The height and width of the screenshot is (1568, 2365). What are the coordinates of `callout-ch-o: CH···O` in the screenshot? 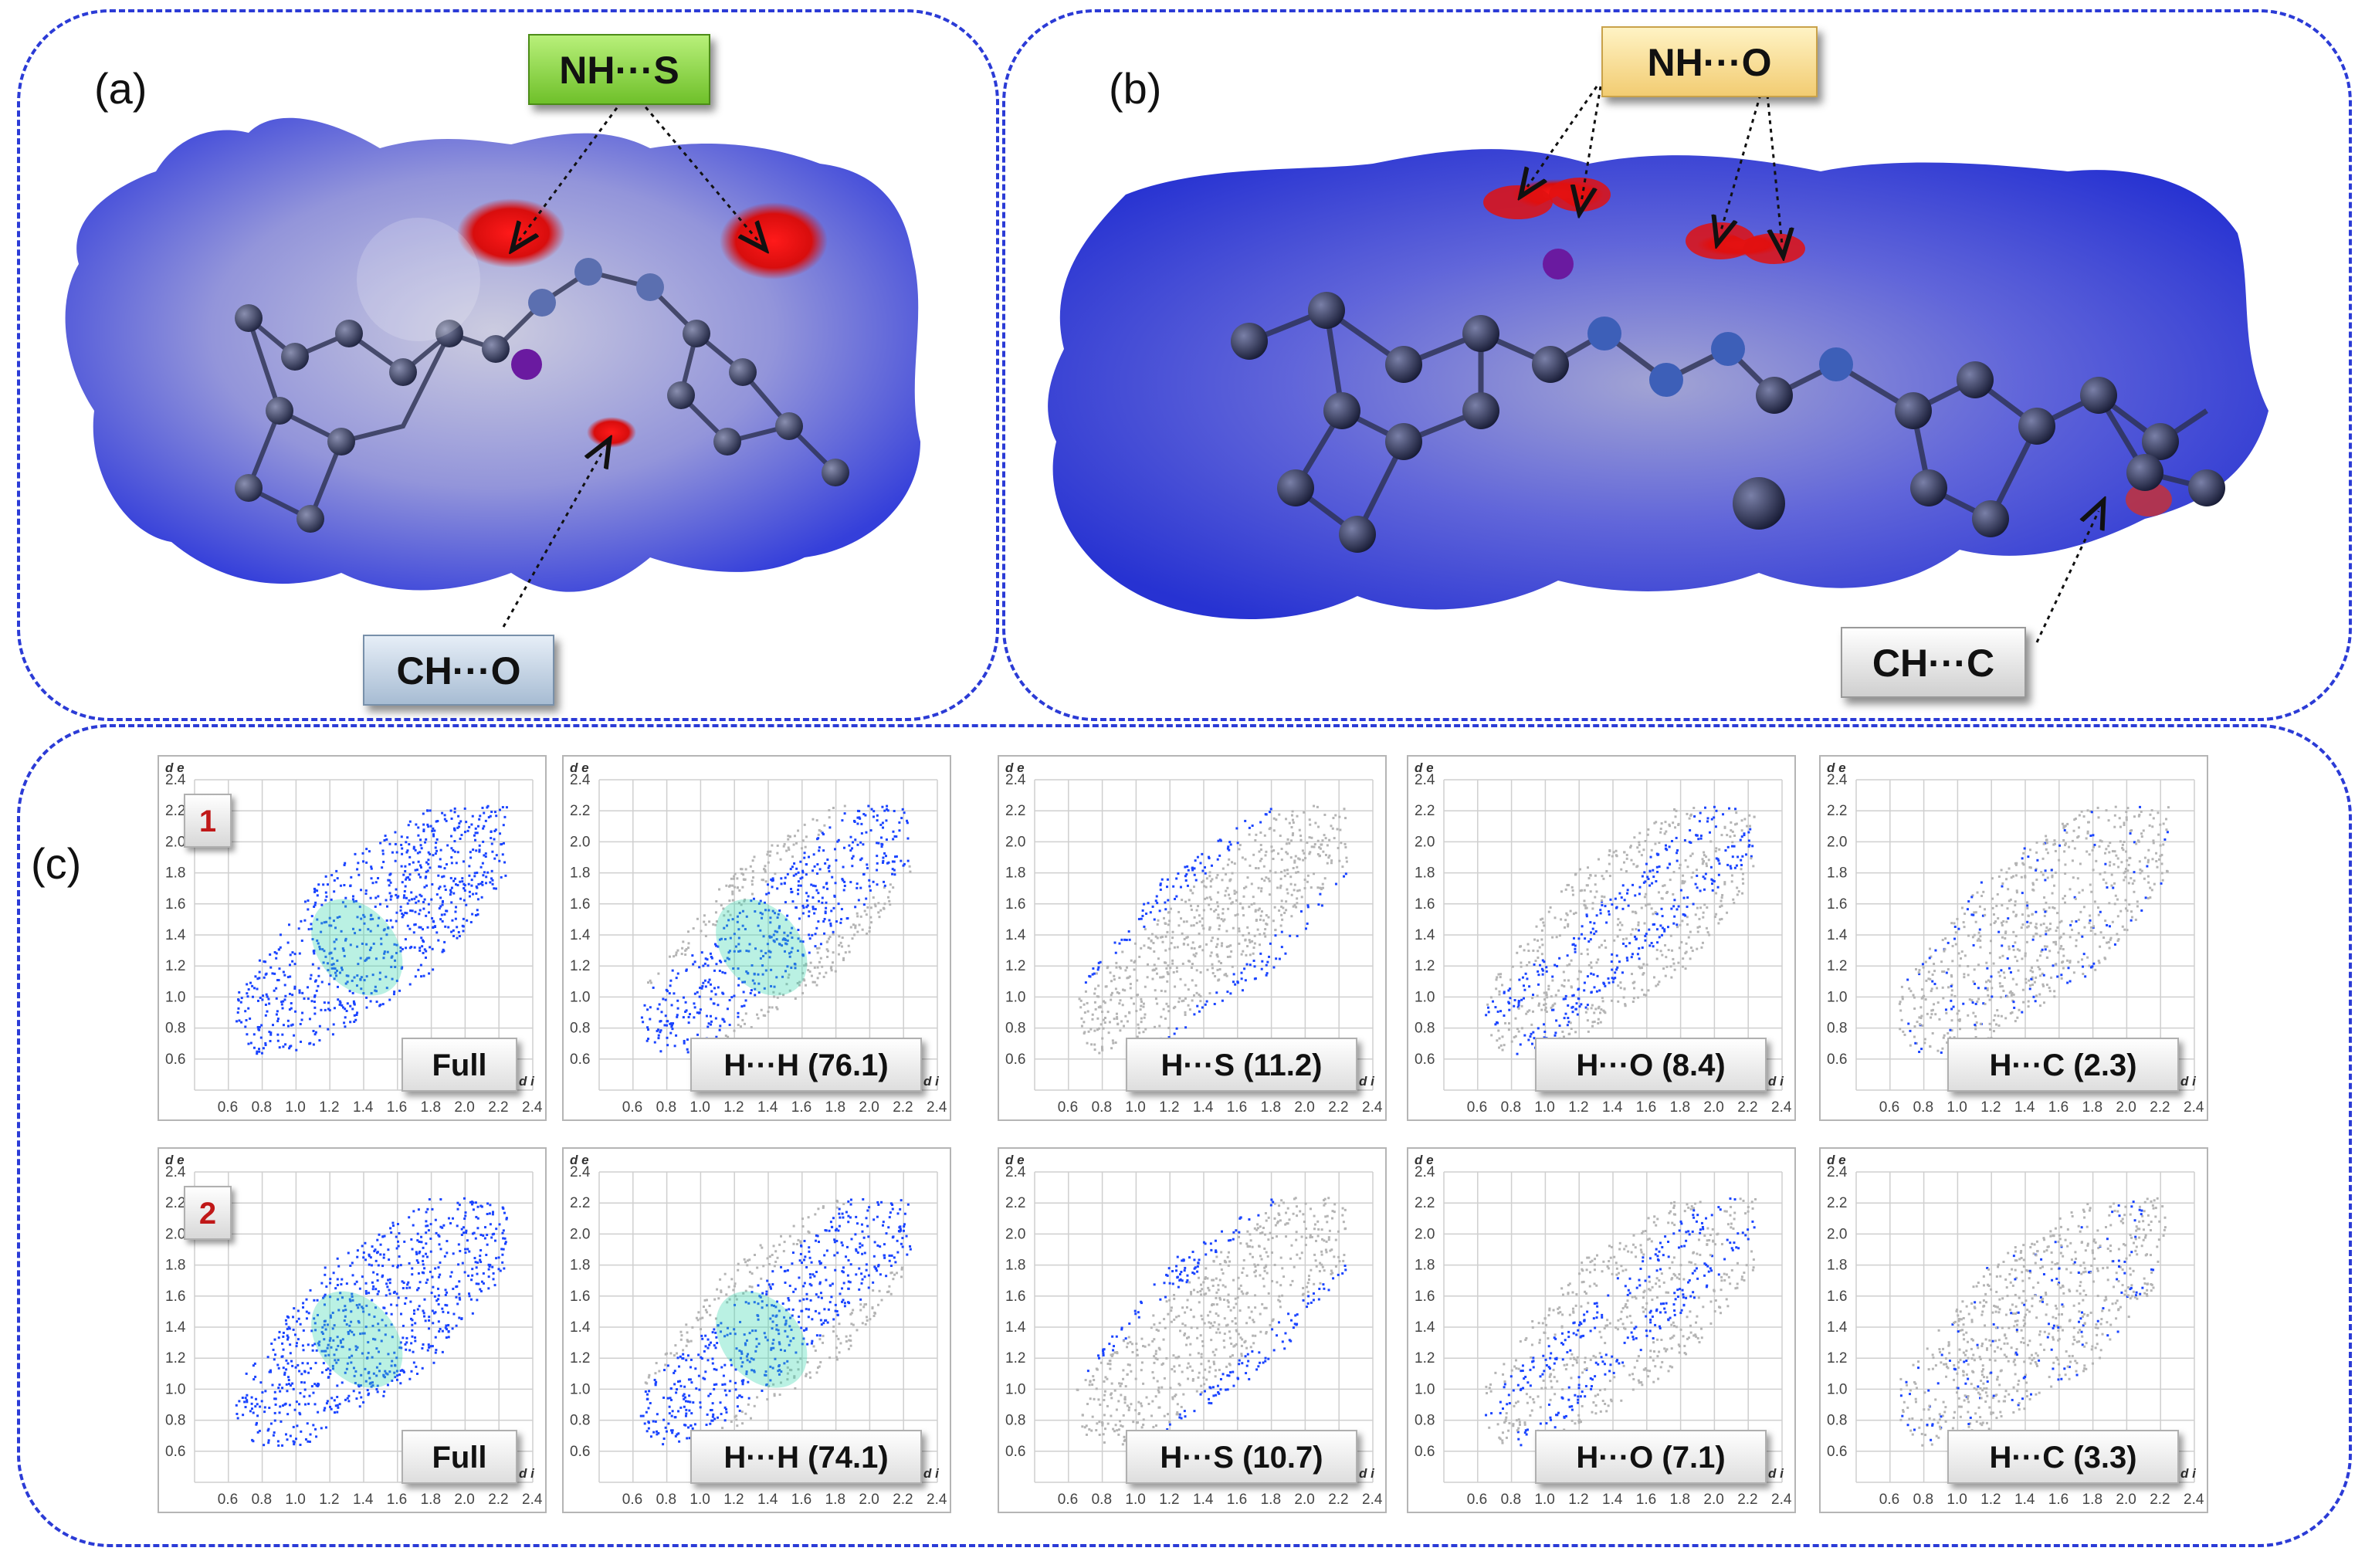 It's located at (458, 670).